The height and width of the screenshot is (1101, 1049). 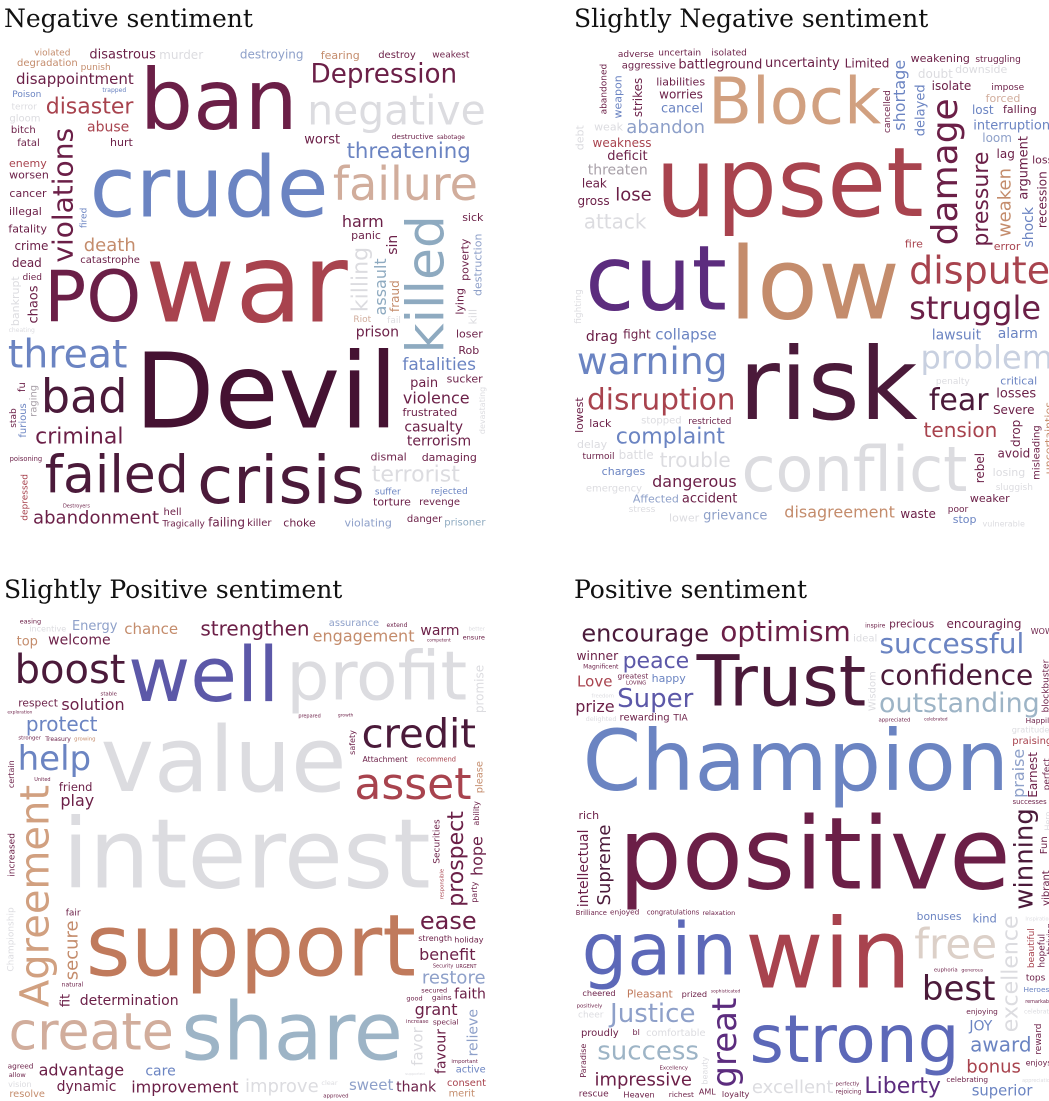 What do you see at coordinates (122, 55) in the screenshot?
I see `negative-word: disastrous` at bounding box center [122, 55].